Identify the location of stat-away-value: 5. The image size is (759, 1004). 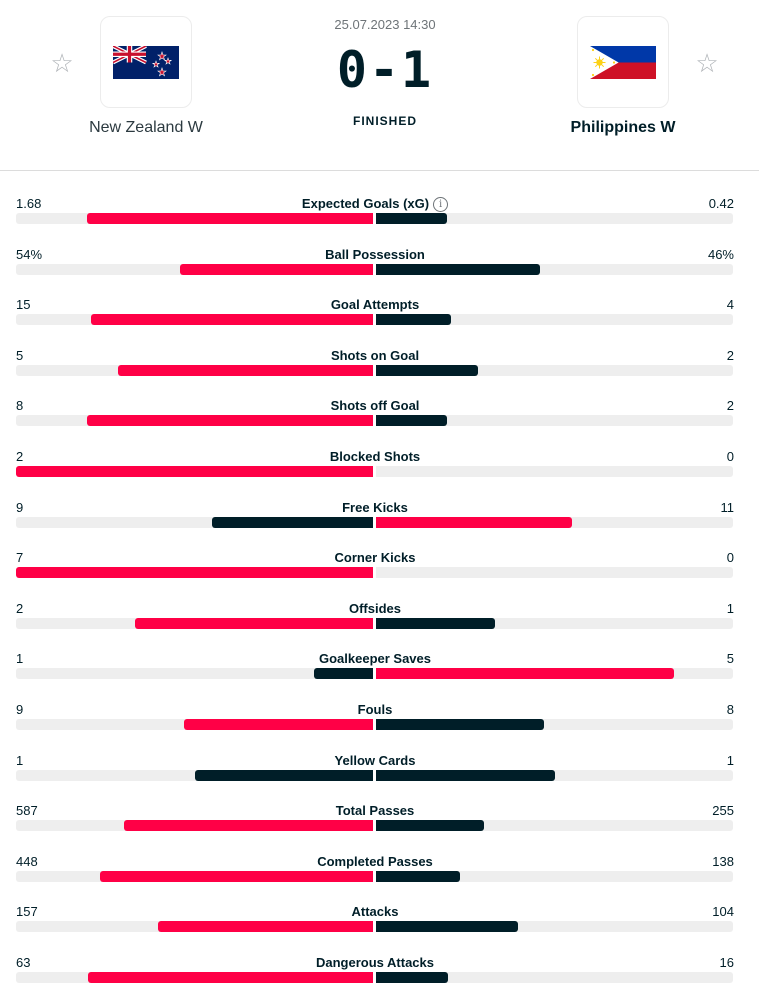
(730, 659).